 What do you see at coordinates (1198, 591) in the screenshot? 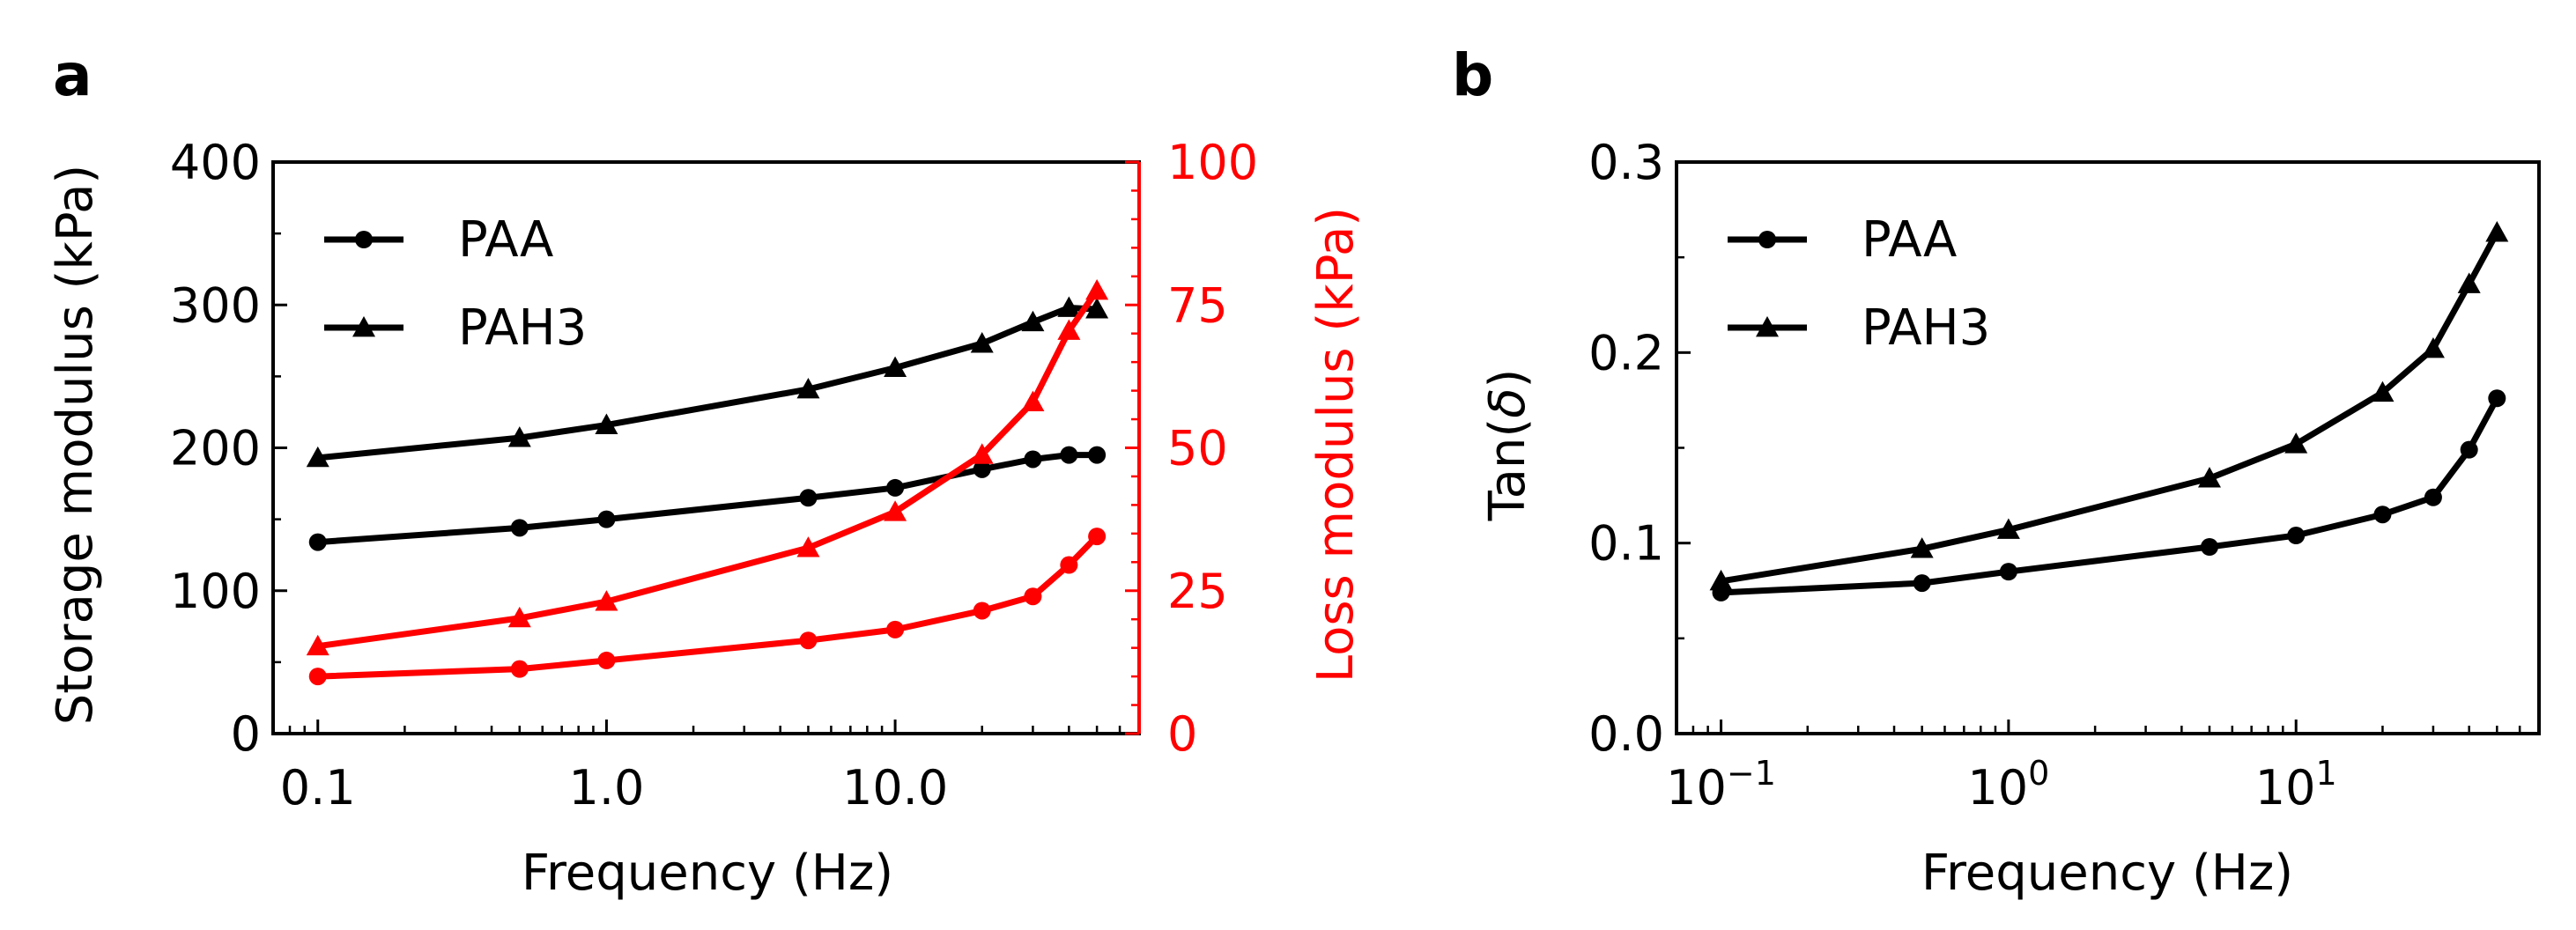
I see `y2-tick-label: 25` at bounding box center [1198, 591].